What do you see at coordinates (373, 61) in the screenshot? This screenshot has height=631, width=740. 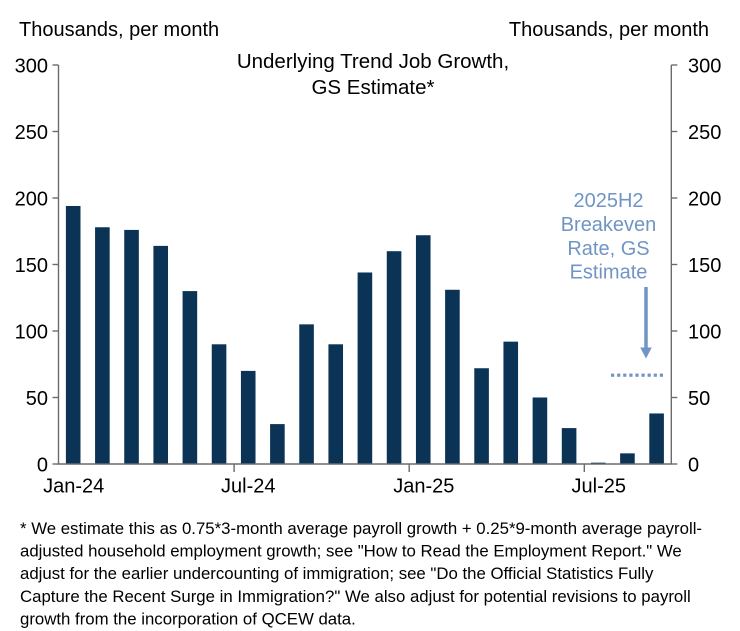 I see `svg-text: Underlying Trend Job Growth,` at bounding box center [373, 61].